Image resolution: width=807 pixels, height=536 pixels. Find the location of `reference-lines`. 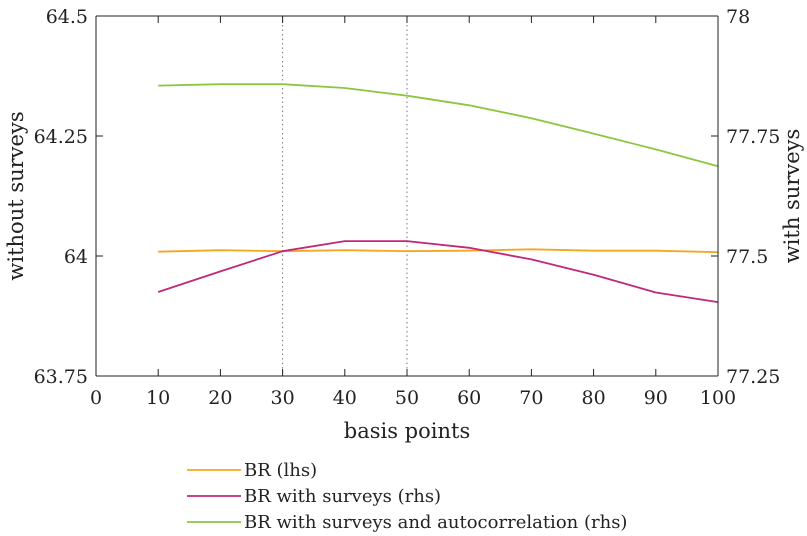

reference-lines is located at coordinates (345, 196).